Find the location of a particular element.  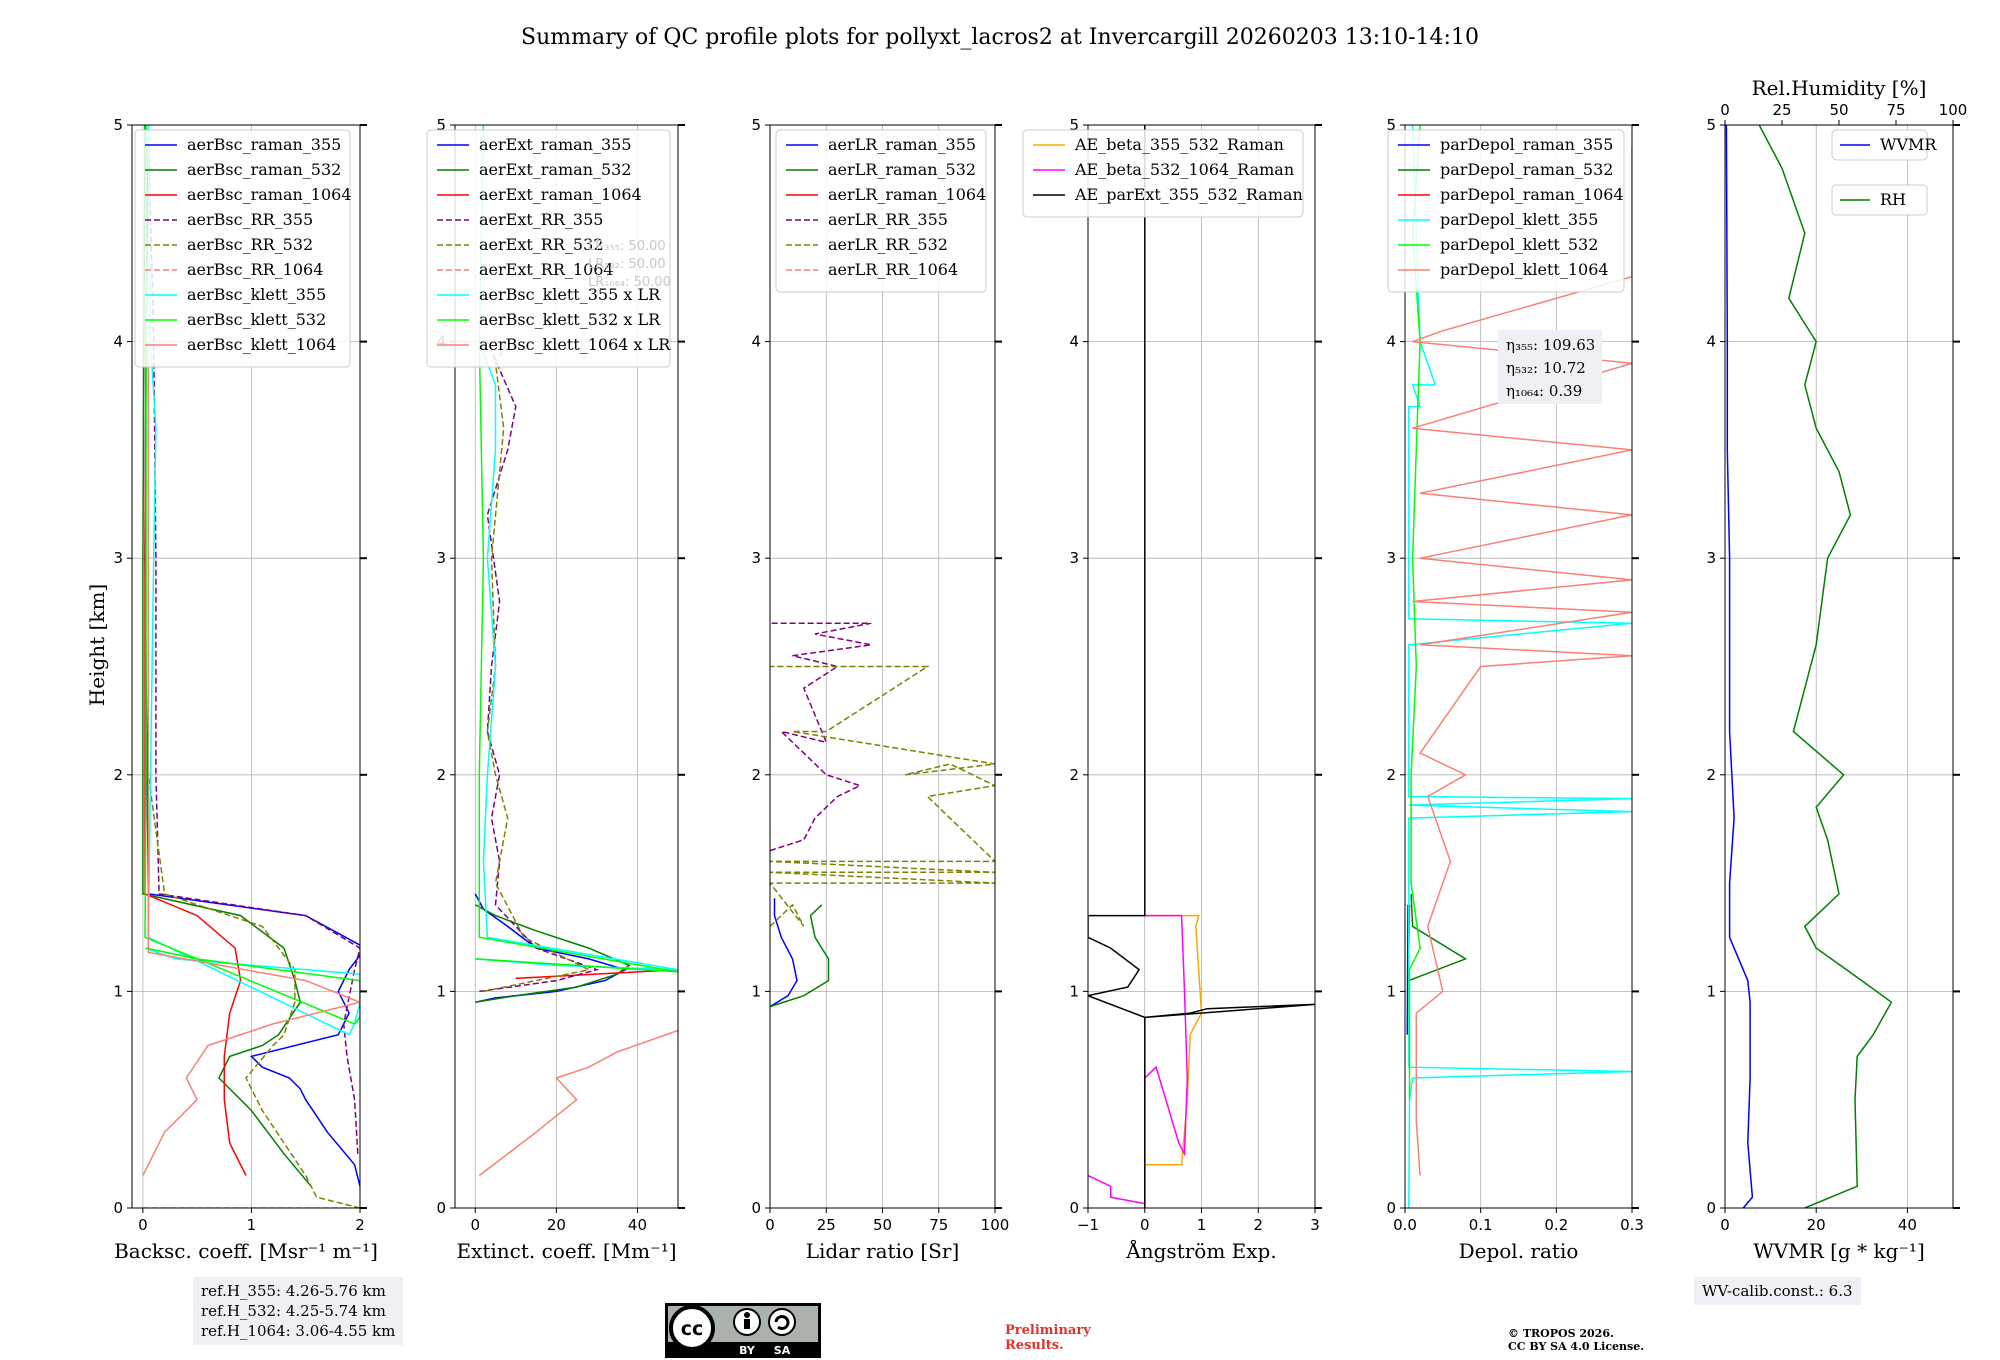

ref-height-355: ref.H_355: 4.26-5.76 km is located at coordinates (293, 1291).